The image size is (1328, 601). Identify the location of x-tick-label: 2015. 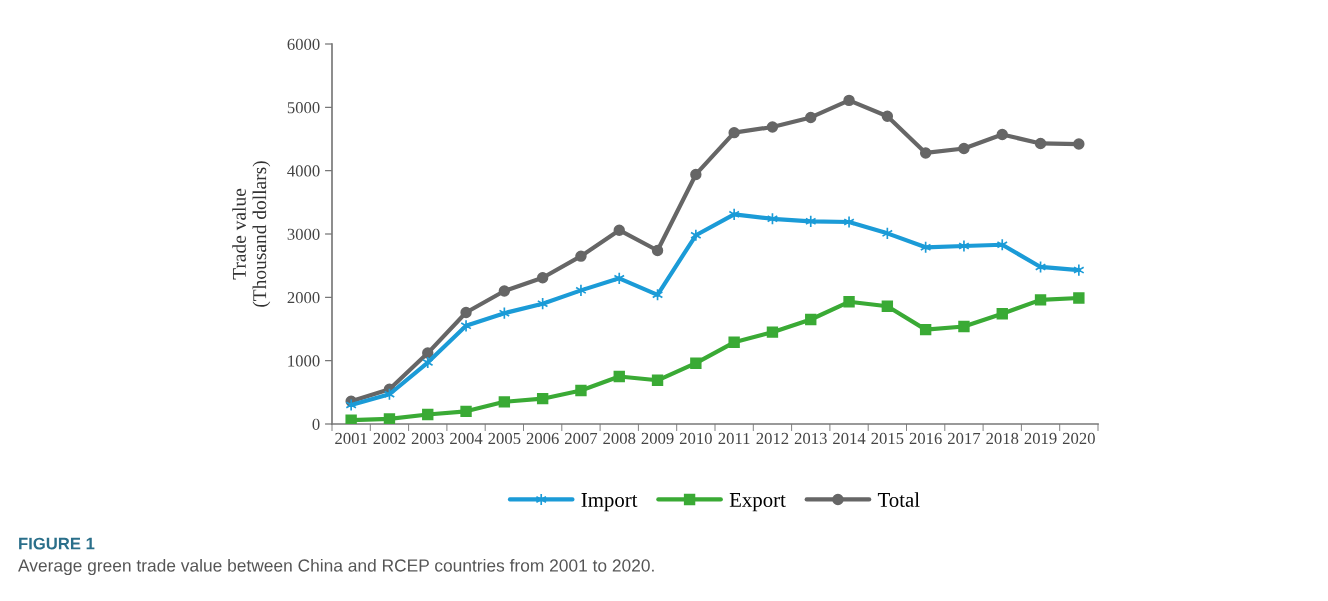
(887, 438).